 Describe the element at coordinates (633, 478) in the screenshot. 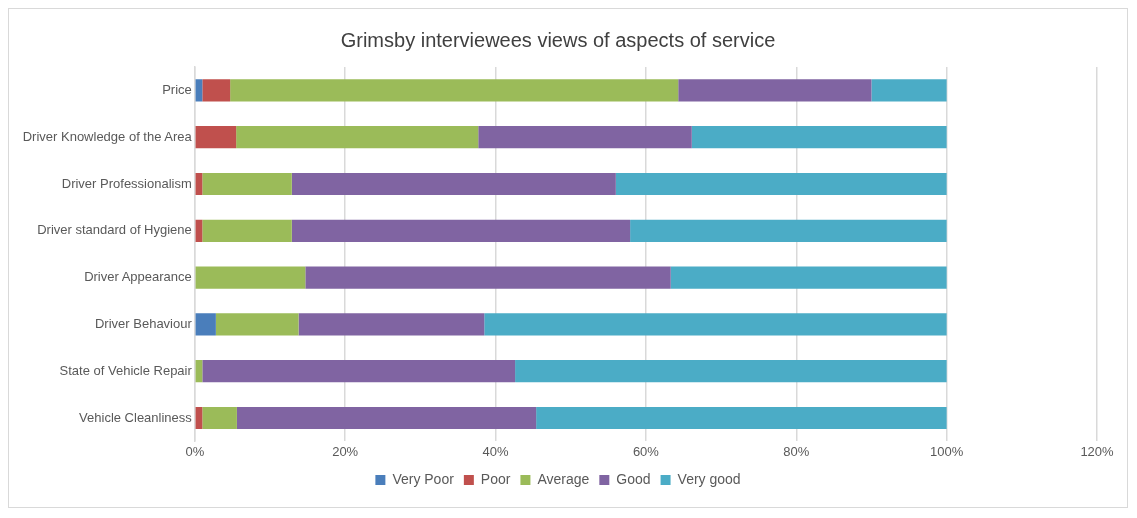

I see `legend-label: Good` at that location.